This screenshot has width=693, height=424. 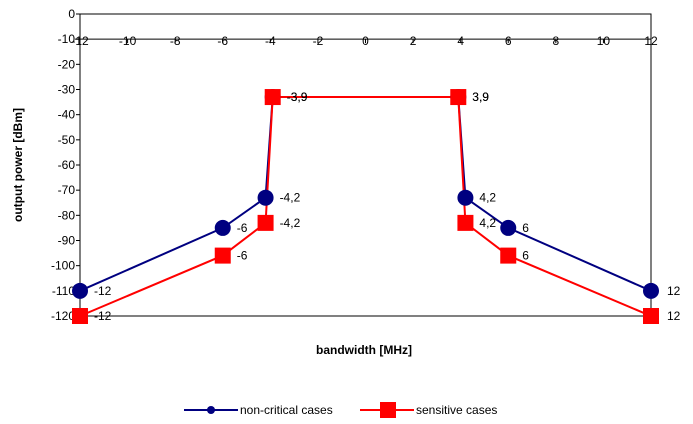 What do you see at coordinates (63, 316) in the screenshot?
I see `y-tick-label: -120` at bounding box center [63, 316].